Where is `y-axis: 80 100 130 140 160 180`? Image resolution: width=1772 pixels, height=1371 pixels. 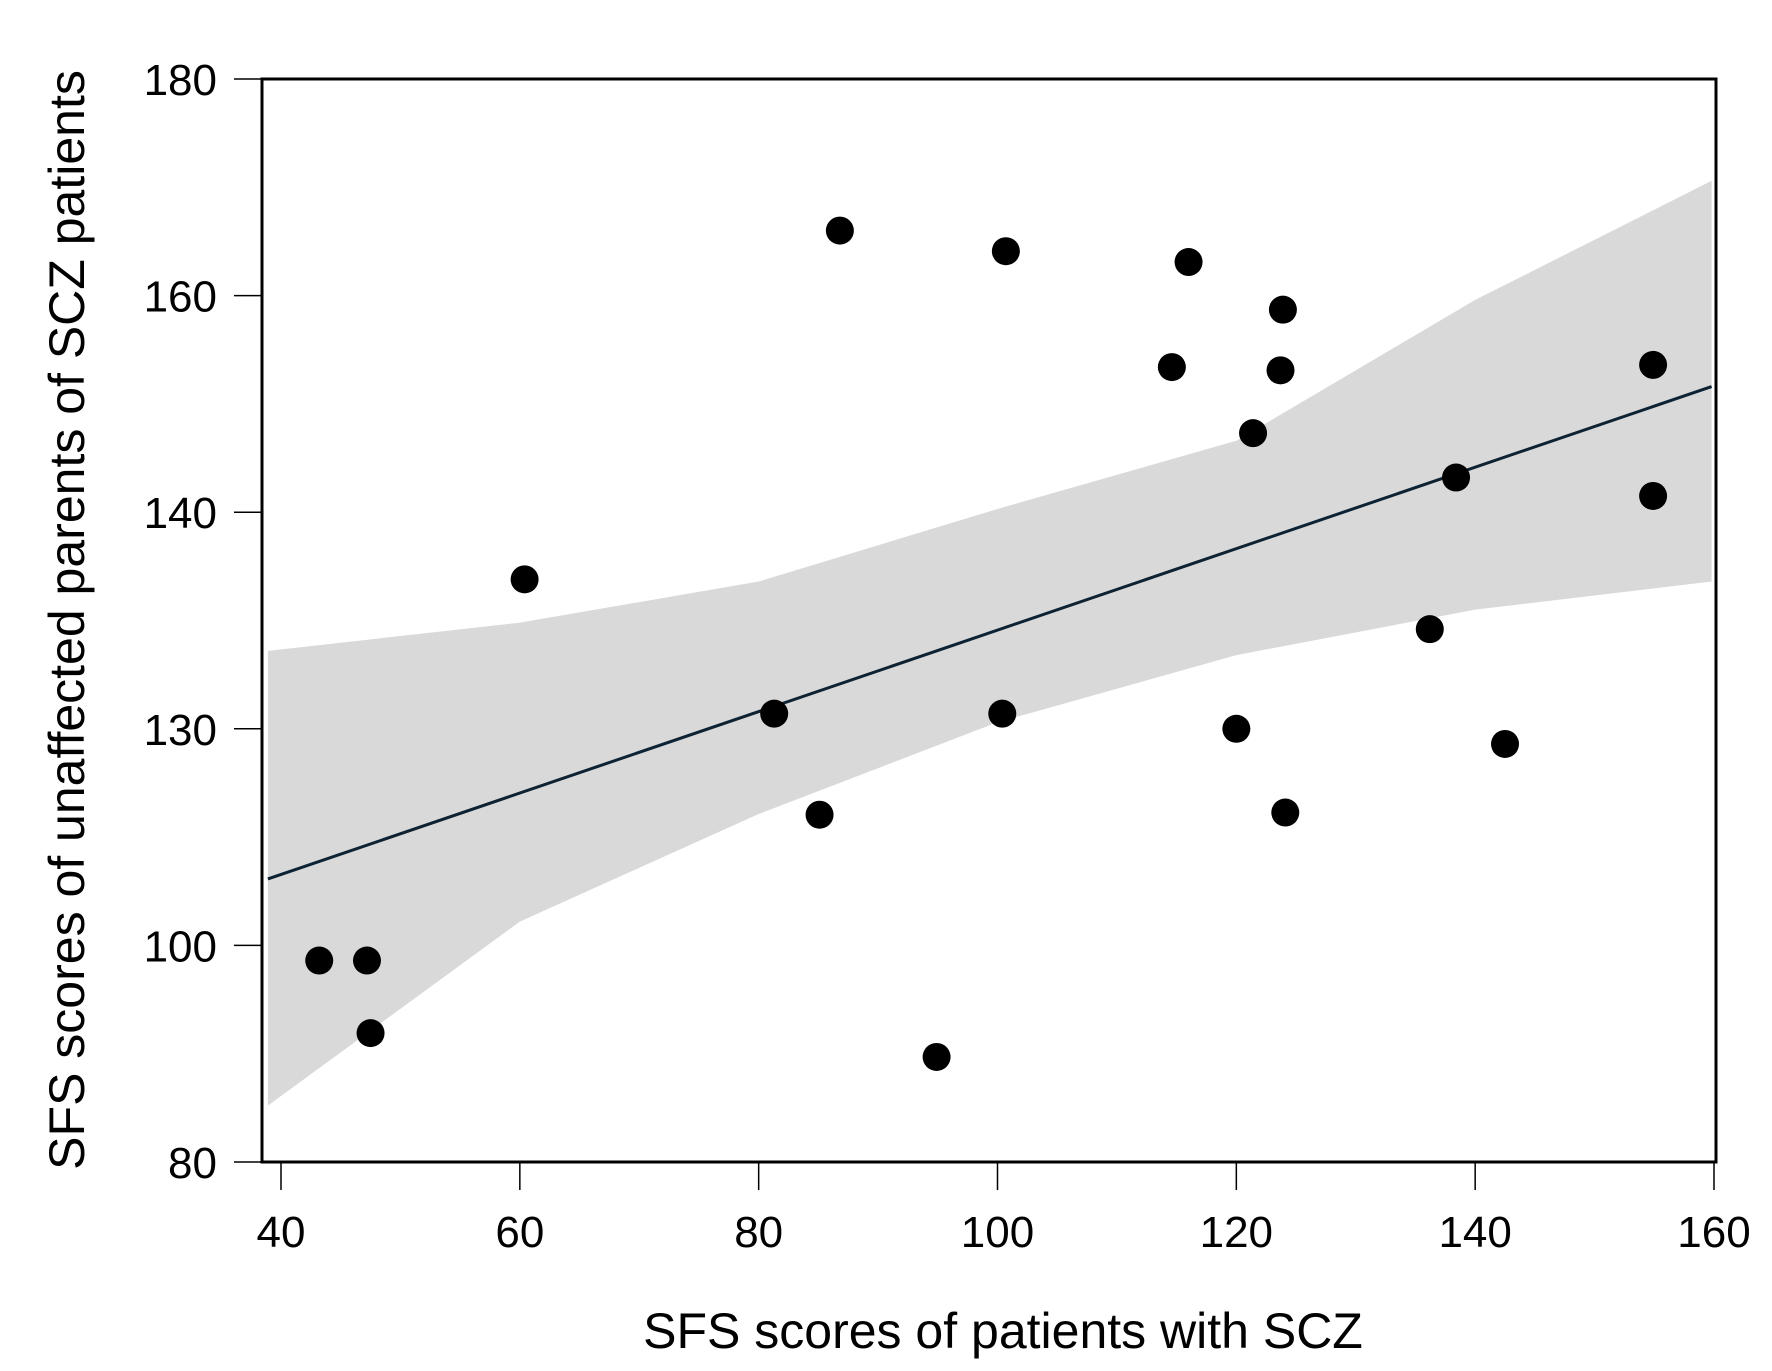
y-axis: 80 100 130 140 160 180 is located at coordinates (203, 622).